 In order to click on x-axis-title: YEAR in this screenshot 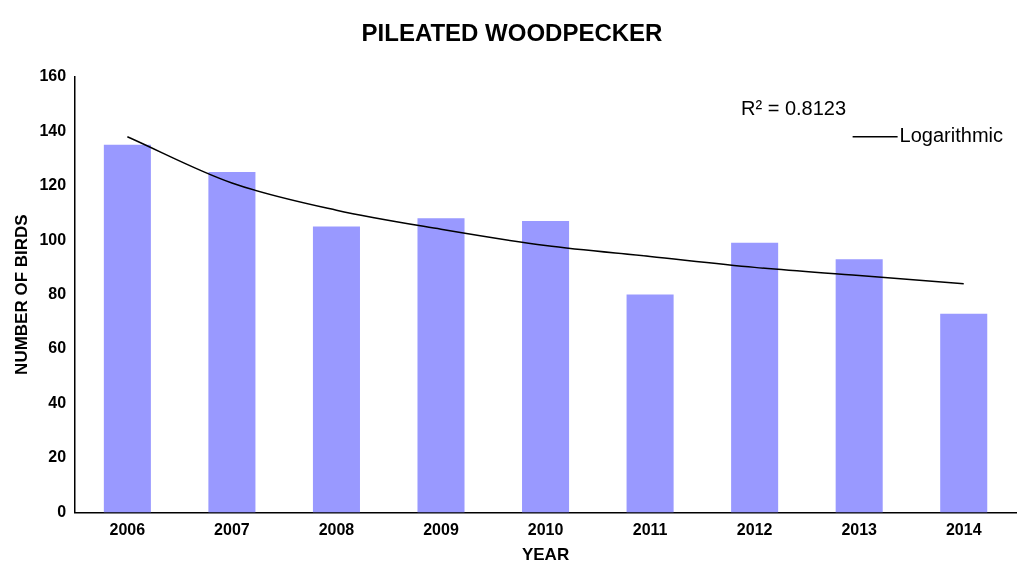, I will do `click(545, 555)`.